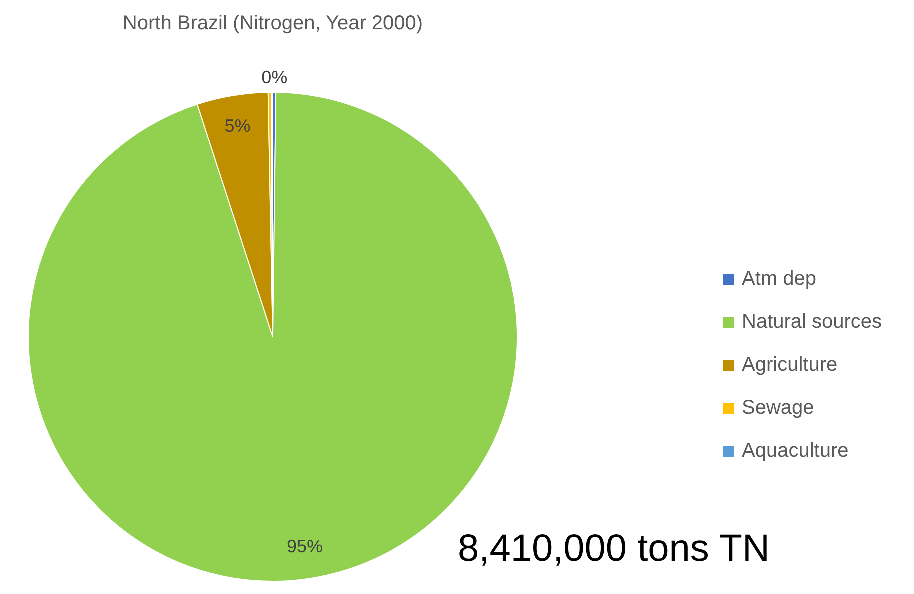 The image size is (914, 594). What do you see at coordinates (812, 322) in the screenshot?
I see `legend-label: Natural sources` at bounding box center [812, 322].